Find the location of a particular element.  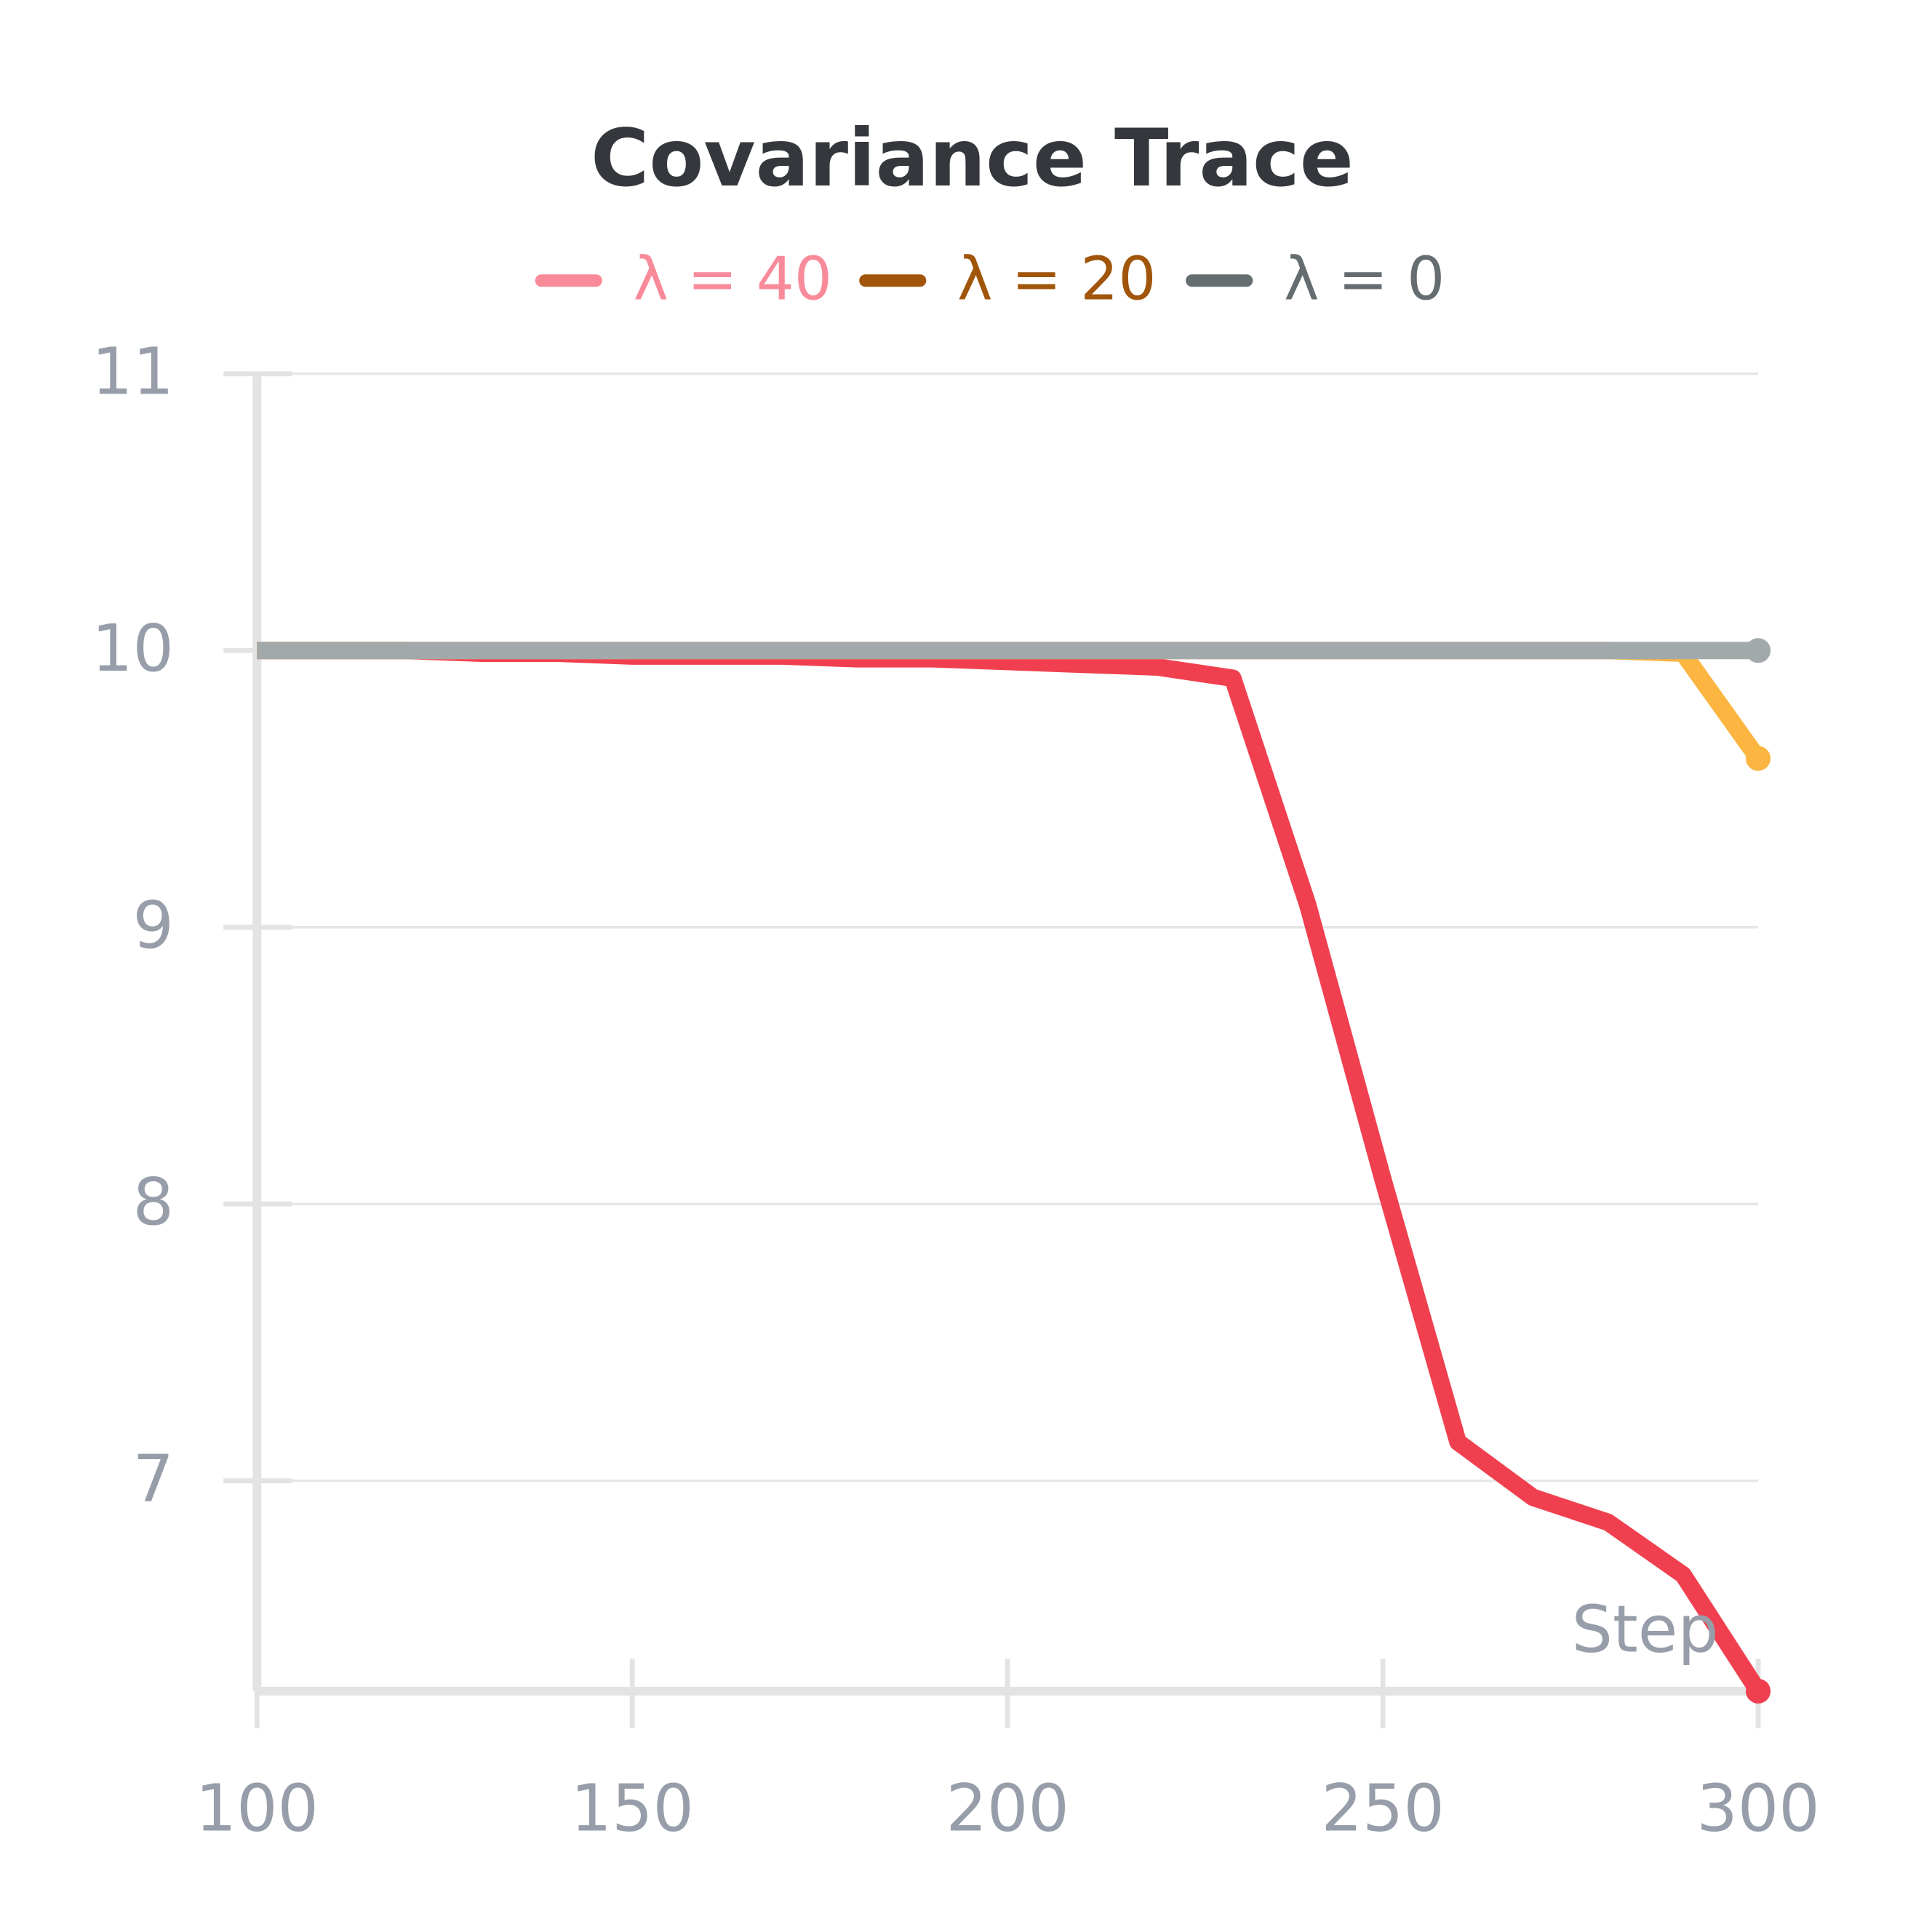

y-tick-label: 11 is located at coordinates (133, 373).